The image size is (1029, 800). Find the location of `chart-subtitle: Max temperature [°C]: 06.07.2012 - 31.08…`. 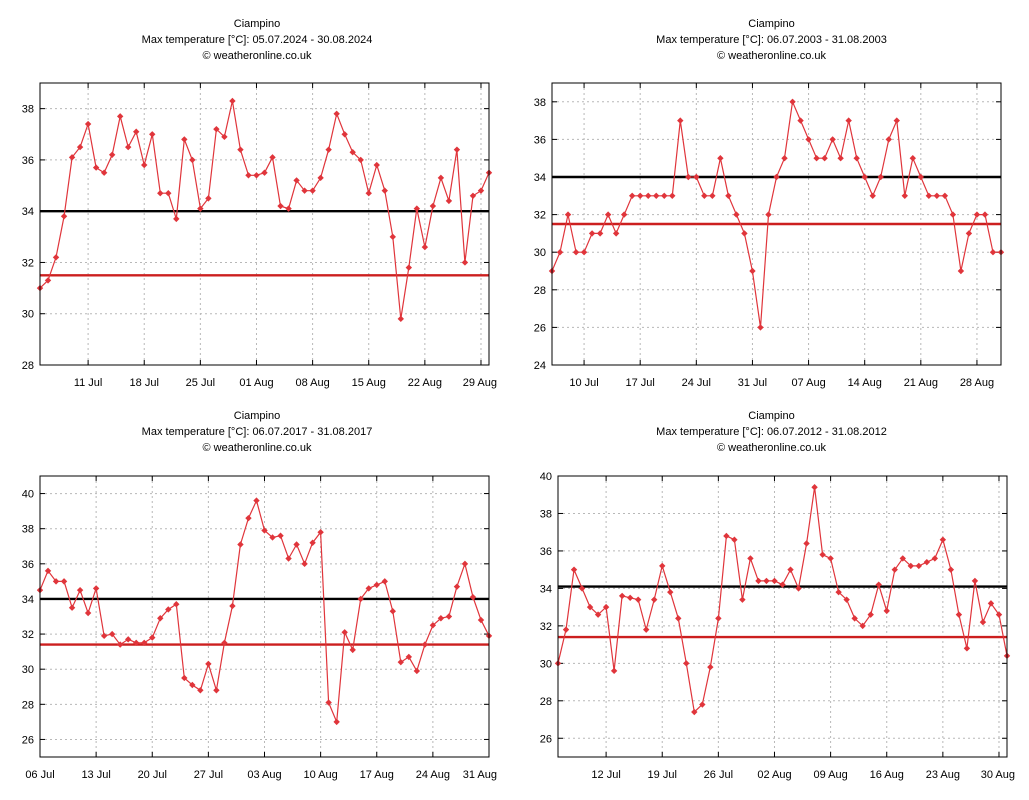

chart-subtitle: Max temperature [°C]: 06.07.2012 - 31.08… is located at coordinates (771, 432).